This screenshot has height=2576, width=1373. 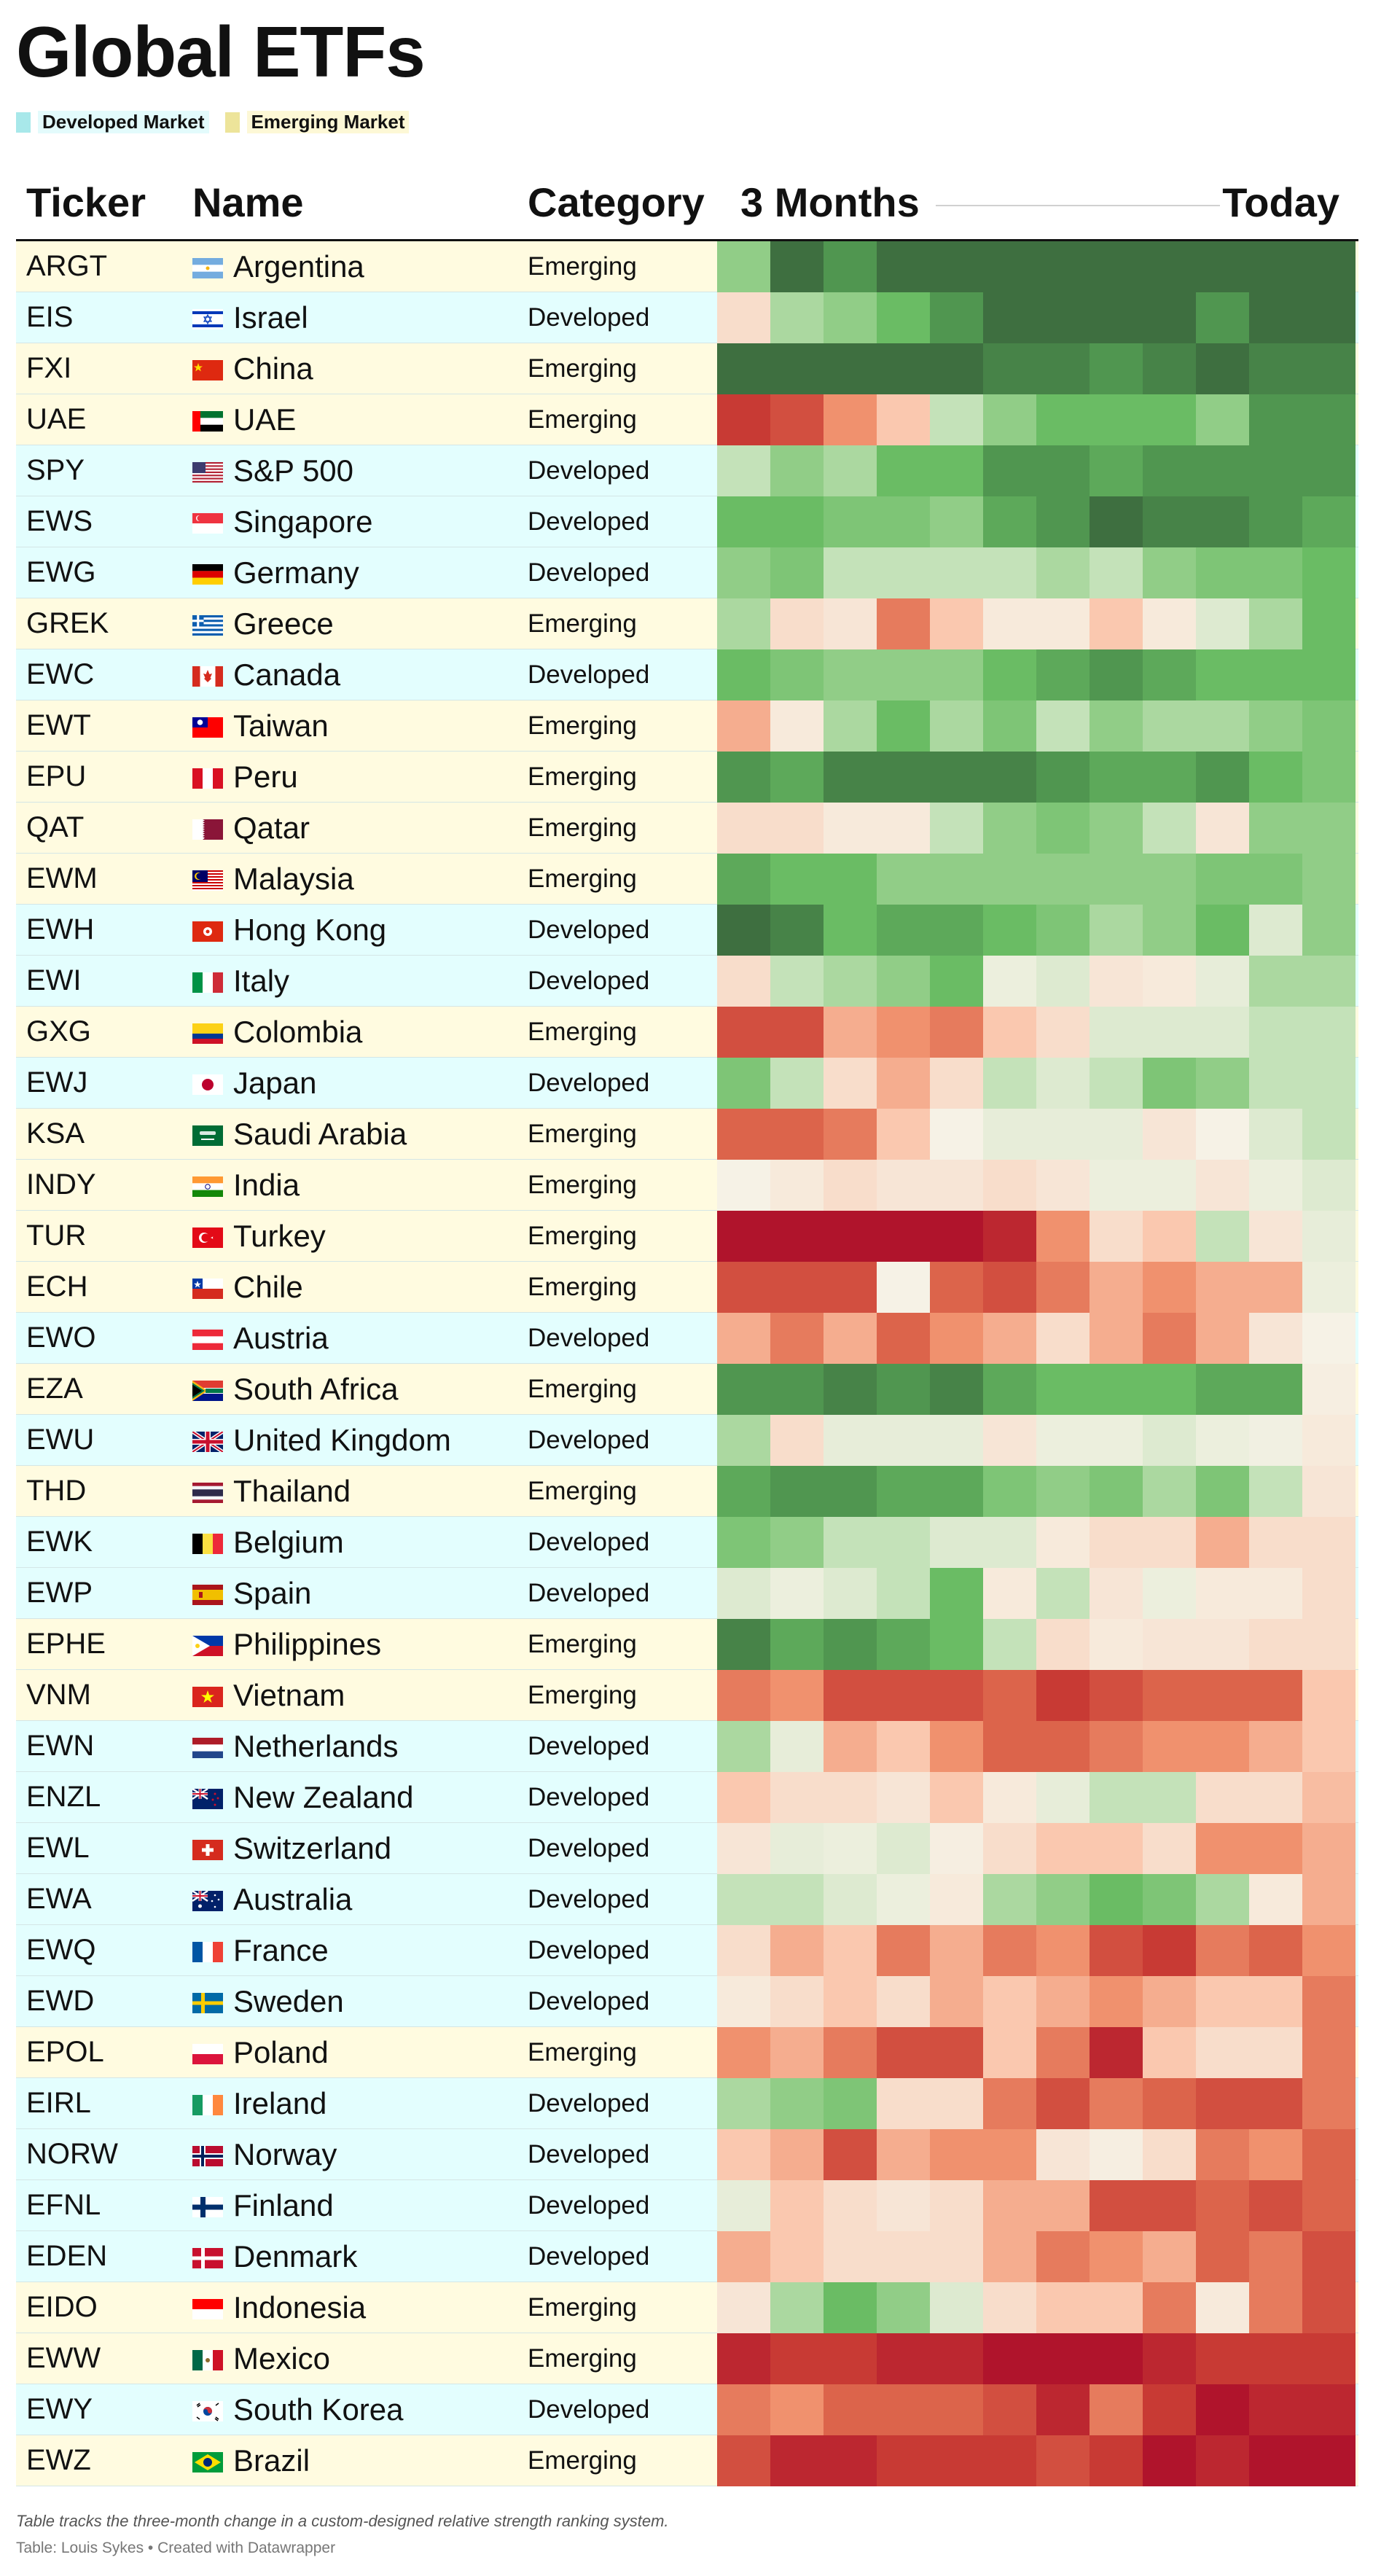 What do you see at coordinates (207, 2054) in the screenshot?
I see `flag-poland-icon` at bounding box center [207, 2054].